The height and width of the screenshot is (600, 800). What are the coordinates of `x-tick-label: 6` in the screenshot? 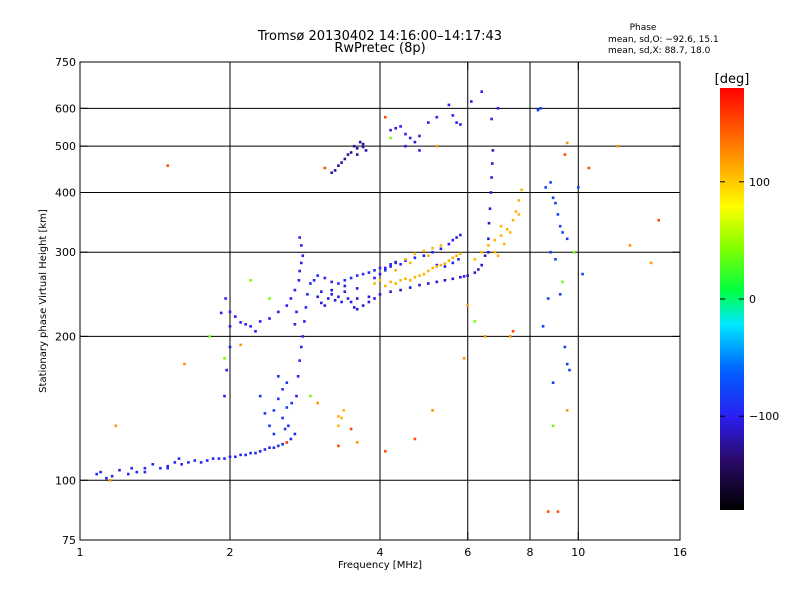 It's located at (467, 552).